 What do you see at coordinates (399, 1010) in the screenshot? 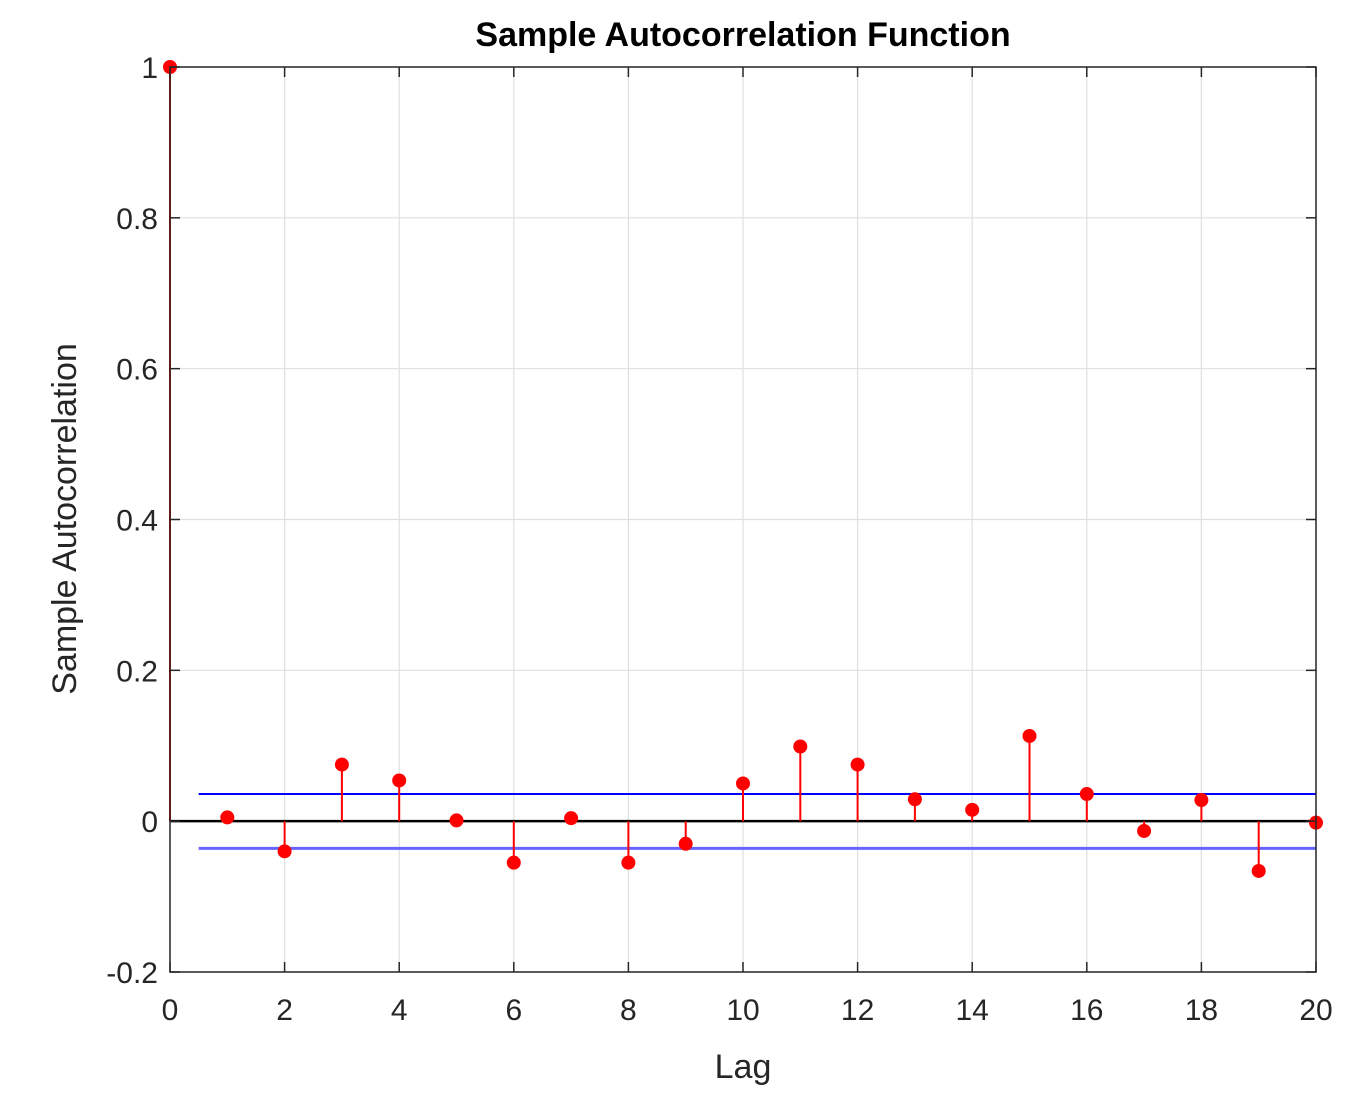
I see `x-tick-label: 4` at bounding box center [399, 1010].